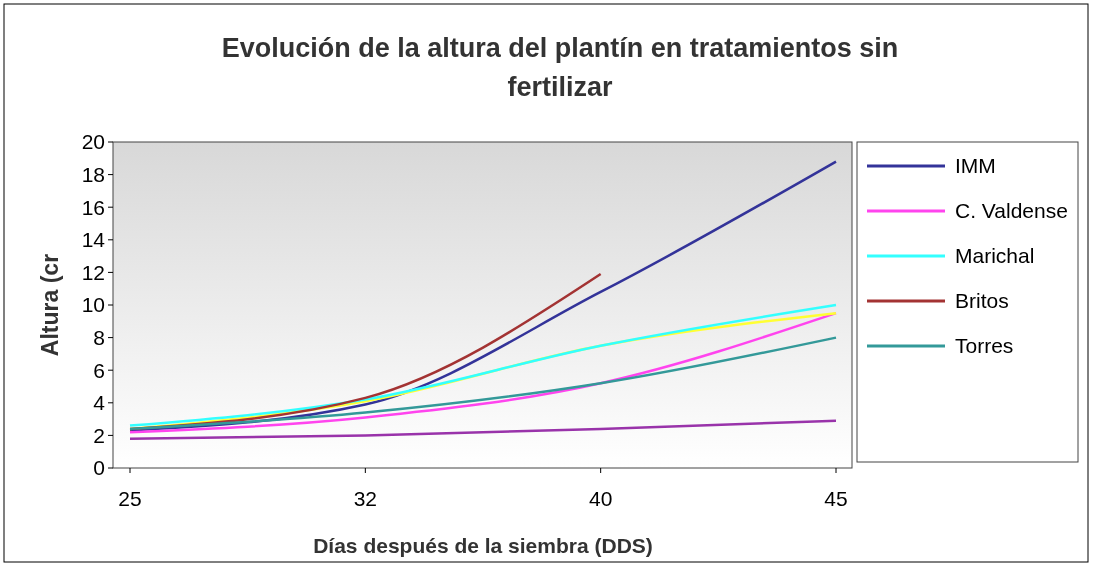 The image size is (1094, 567). What do you see at coordinates (99, 337) in the screenshot?
I see `y-tick-label: 8` at bounding box center [99, 337].